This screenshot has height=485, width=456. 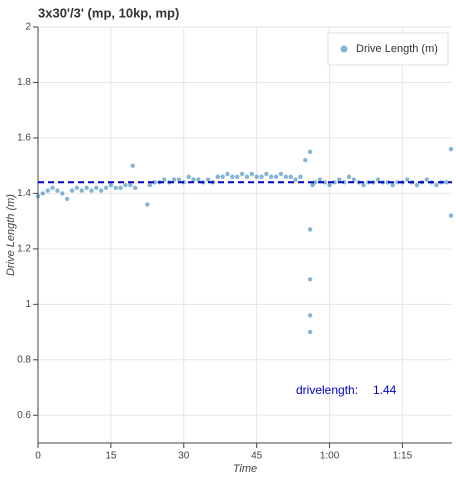 What do you see at coordinates (330, 456) in the screenshot?
I see `x-tick-label: 1:00` at bounding box center [330, 456].